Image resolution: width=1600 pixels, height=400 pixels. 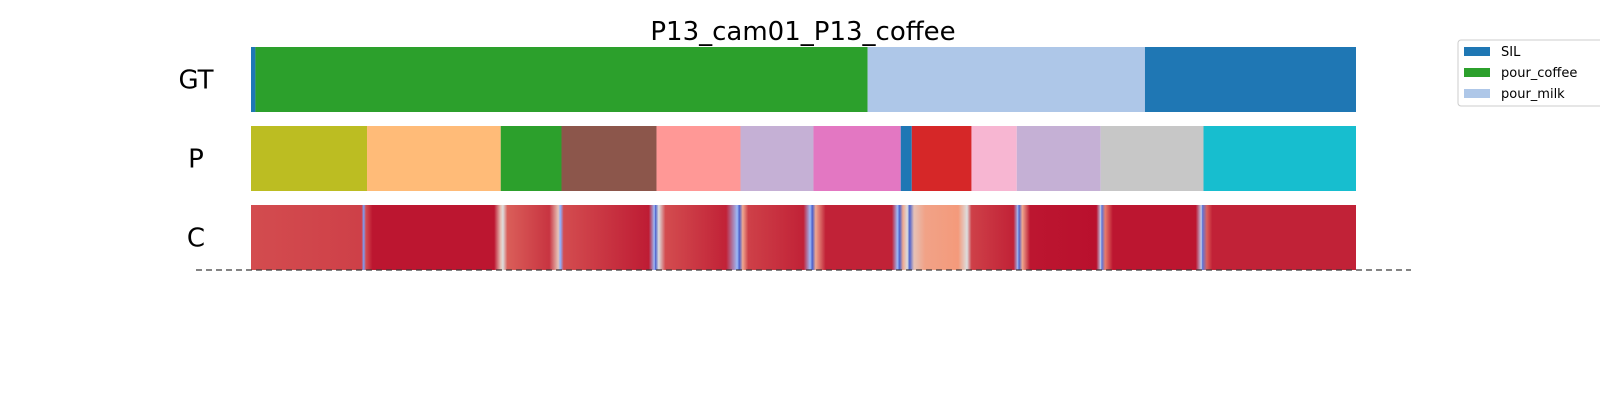 What do you see at coordinates (196, 160) in the screenshot?
I see `row-label-p: P` at bounding box center [196, 160].